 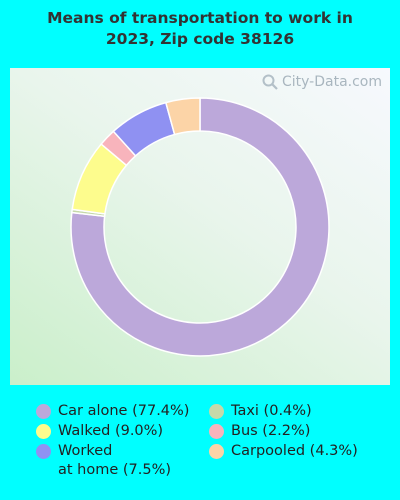 I want to click on search-icon, so click(x=270, y=82).